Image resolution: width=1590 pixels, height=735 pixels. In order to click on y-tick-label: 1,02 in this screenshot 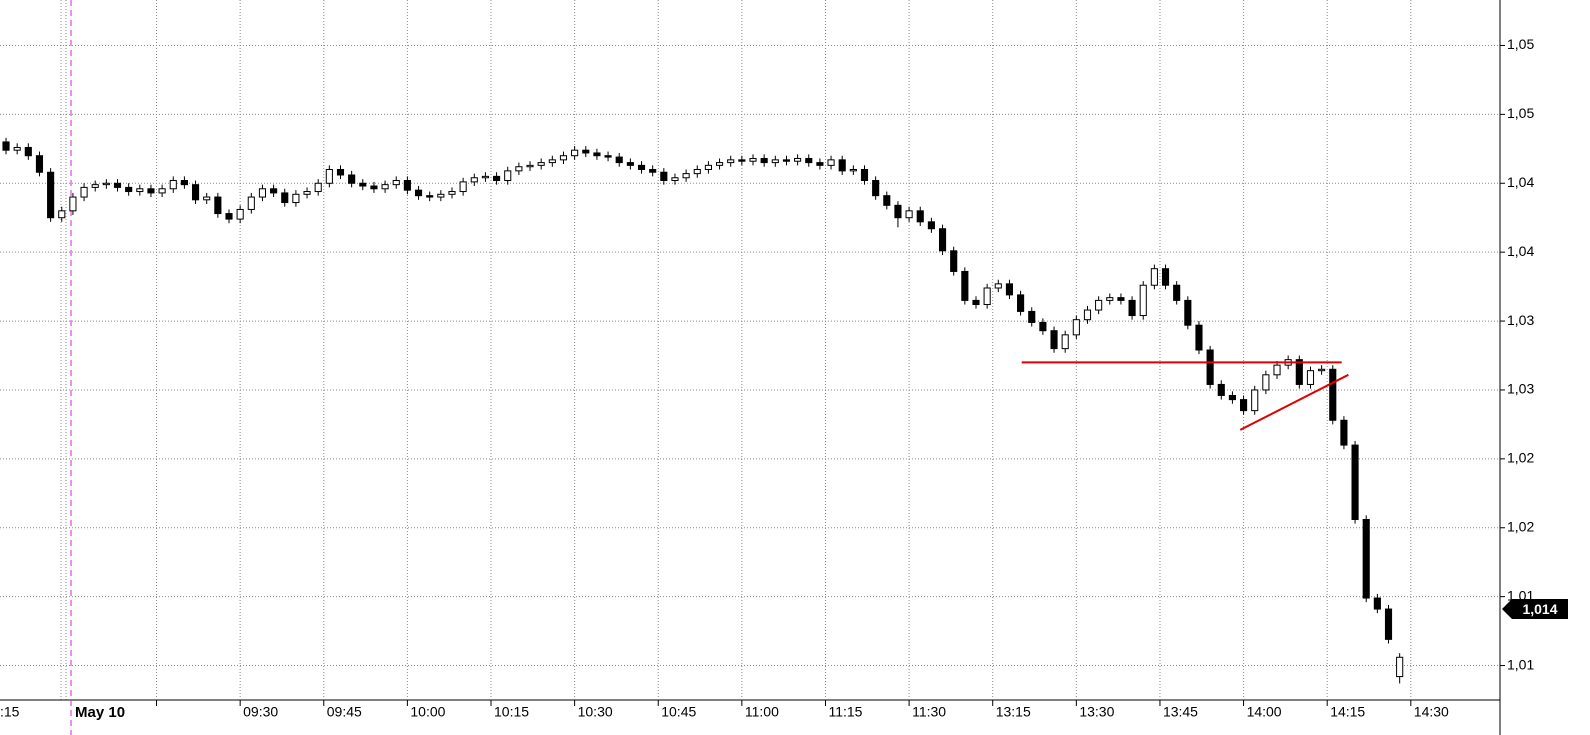, I will do `click(1520, 458)`.